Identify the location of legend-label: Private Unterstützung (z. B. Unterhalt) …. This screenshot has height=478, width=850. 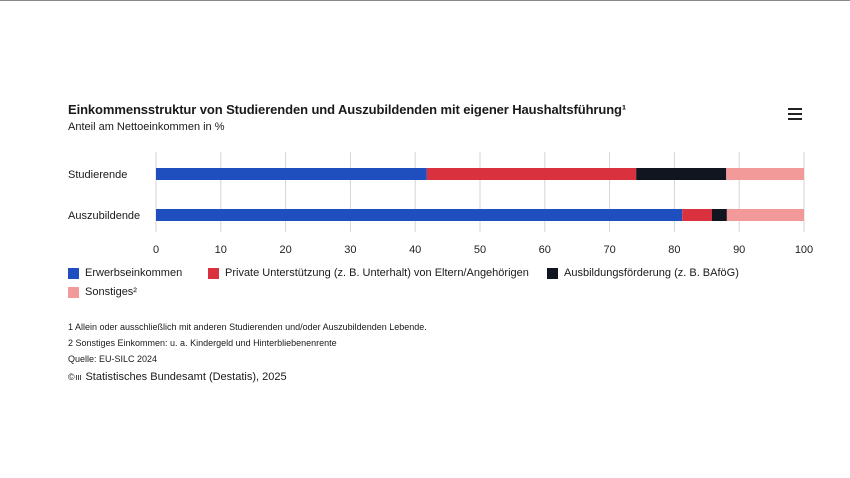
(377, 273).